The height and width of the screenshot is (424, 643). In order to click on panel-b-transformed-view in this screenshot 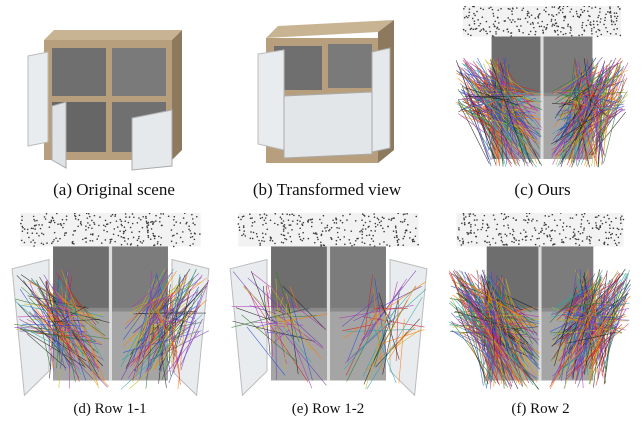, I will do `click(323, 92)`.